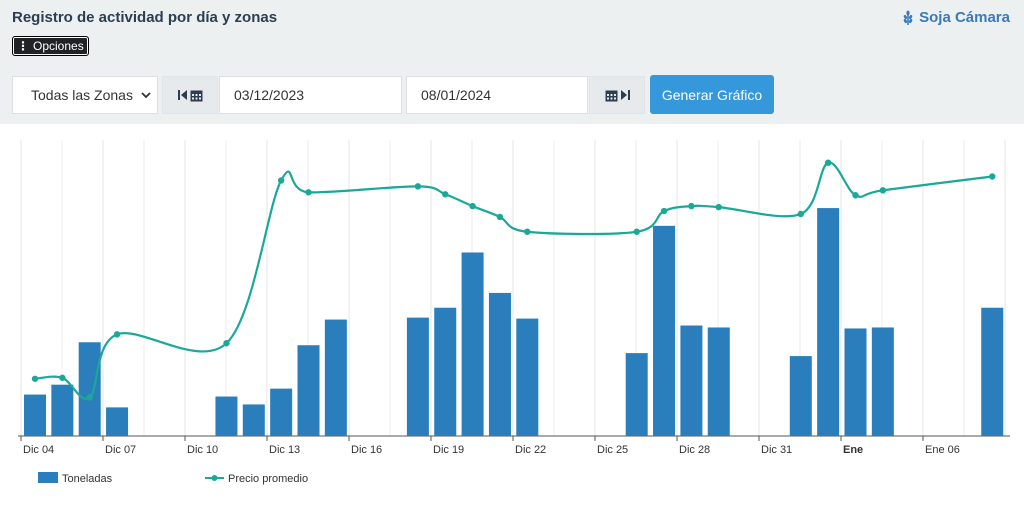 This screenshot has width=1024, height=510. I want to click on first-date-button, so click(190, 95).